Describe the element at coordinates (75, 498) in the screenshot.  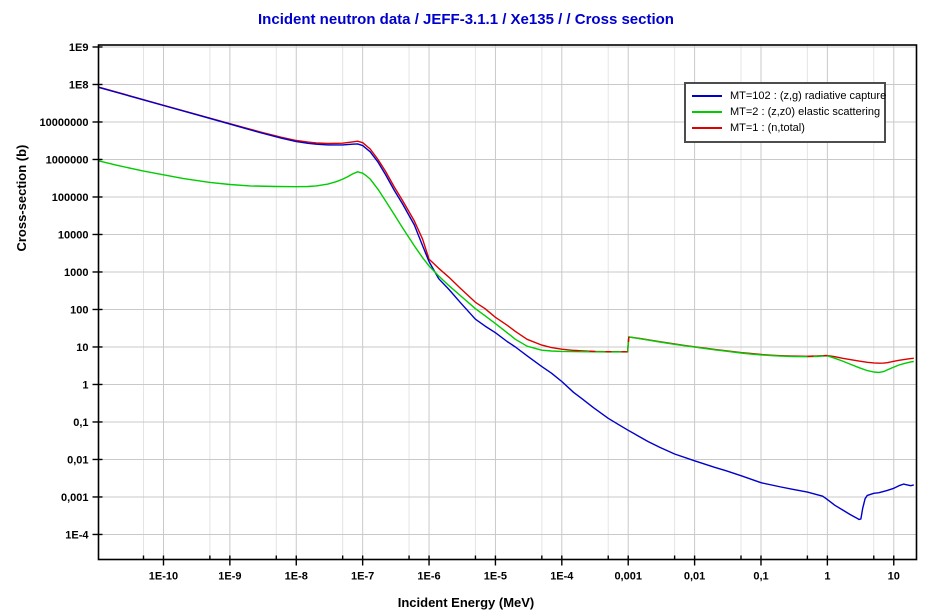
I see `y-tick-label: 0,001` at that location.